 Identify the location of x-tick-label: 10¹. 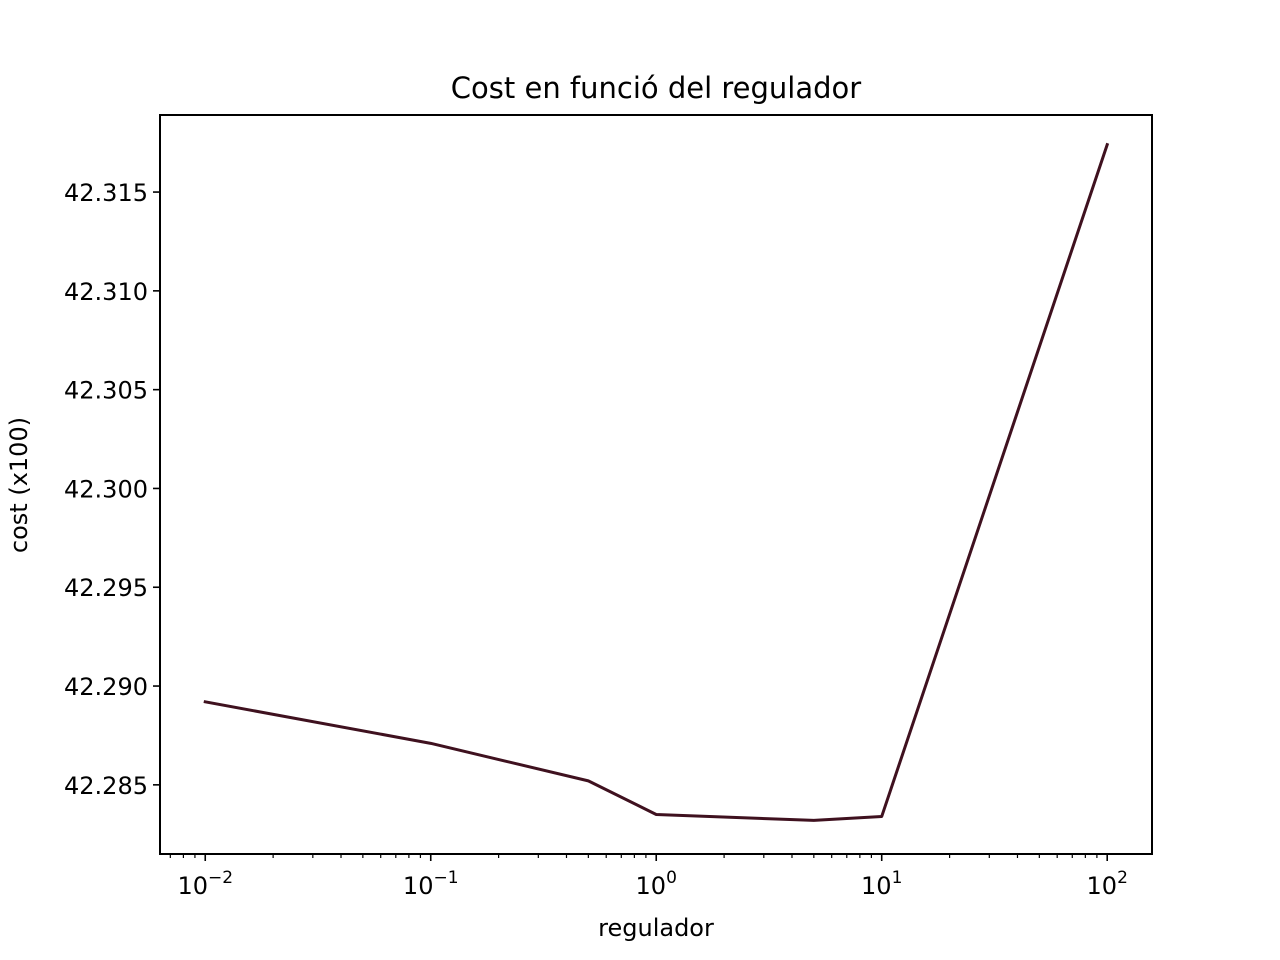
(881, 884).